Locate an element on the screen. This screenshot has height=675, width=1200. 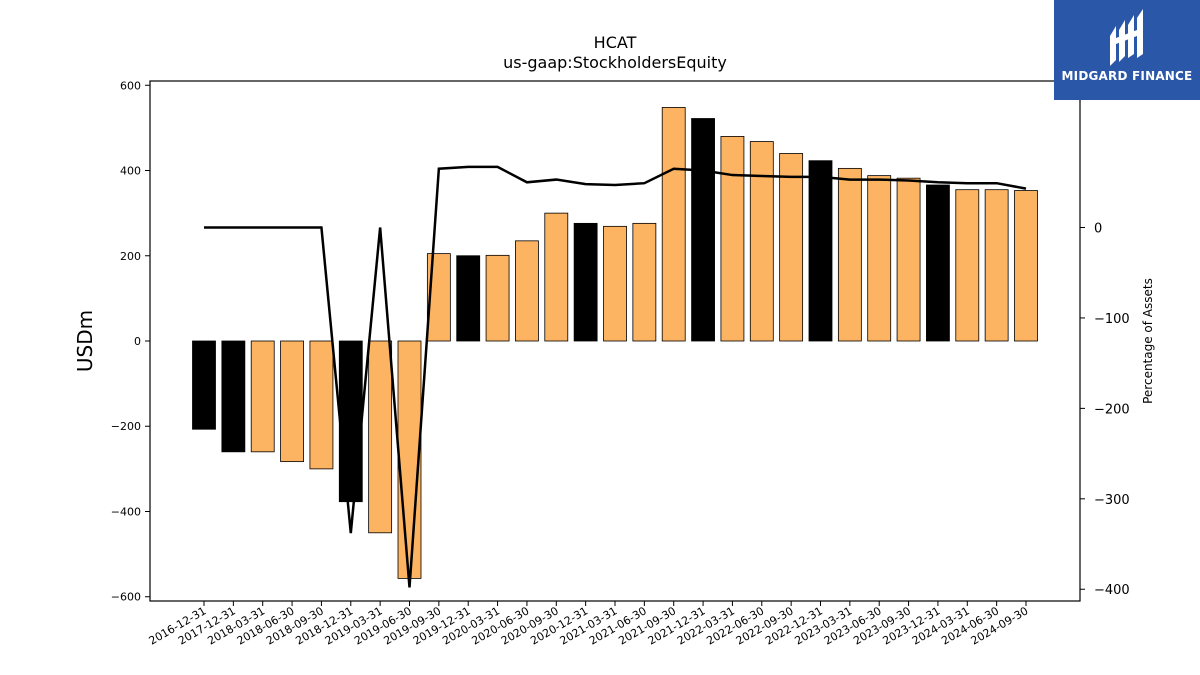
chart-title: HCAT is located at coordinates (615, 42).